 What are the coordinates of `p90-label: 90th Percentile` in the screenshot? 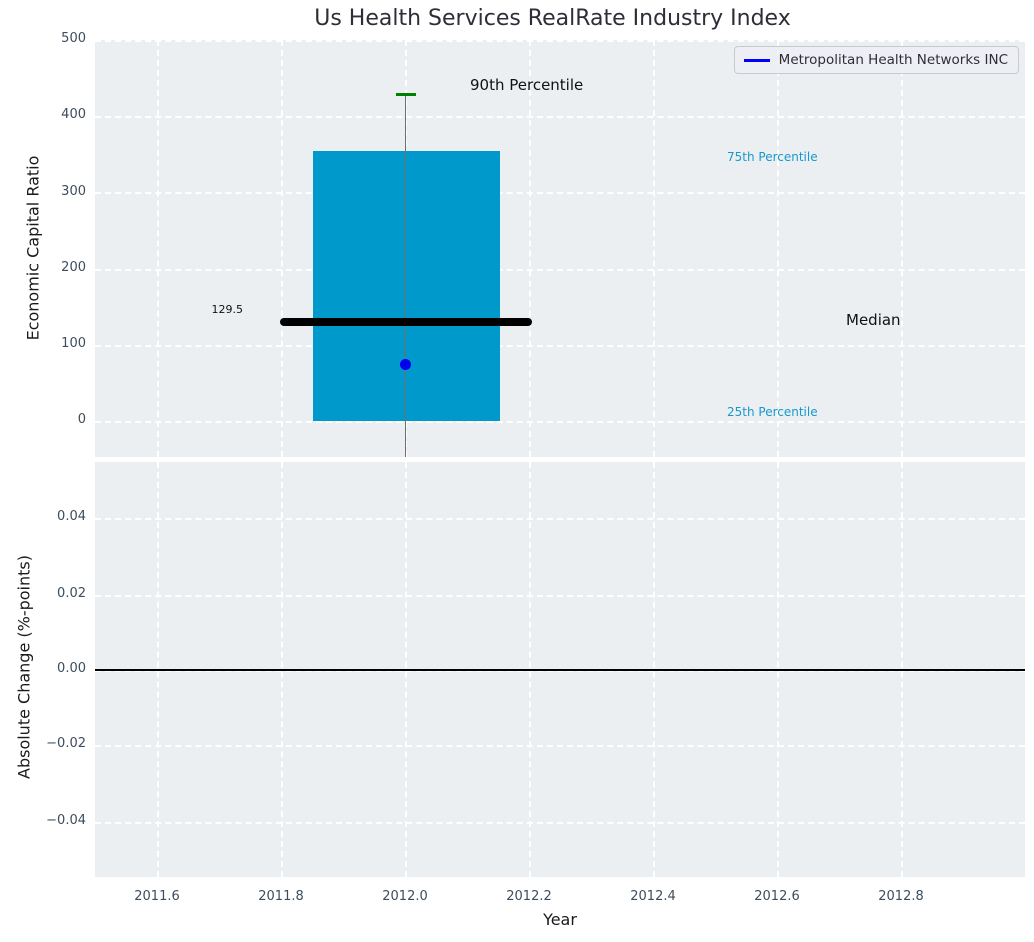 It's located at (527, 85).